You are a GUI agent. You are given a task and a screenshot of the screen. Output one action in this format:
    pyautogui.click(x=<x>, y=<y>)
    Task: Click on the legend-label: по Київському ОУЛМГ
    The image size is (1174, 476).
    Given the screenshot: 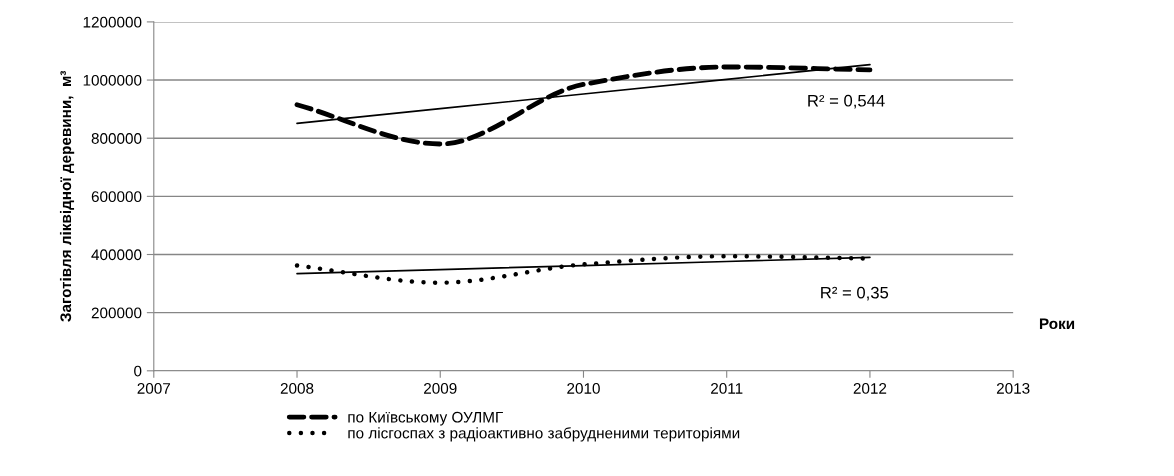 What is the action you would take?
    pyautogui.click(x=425, y=418)
    